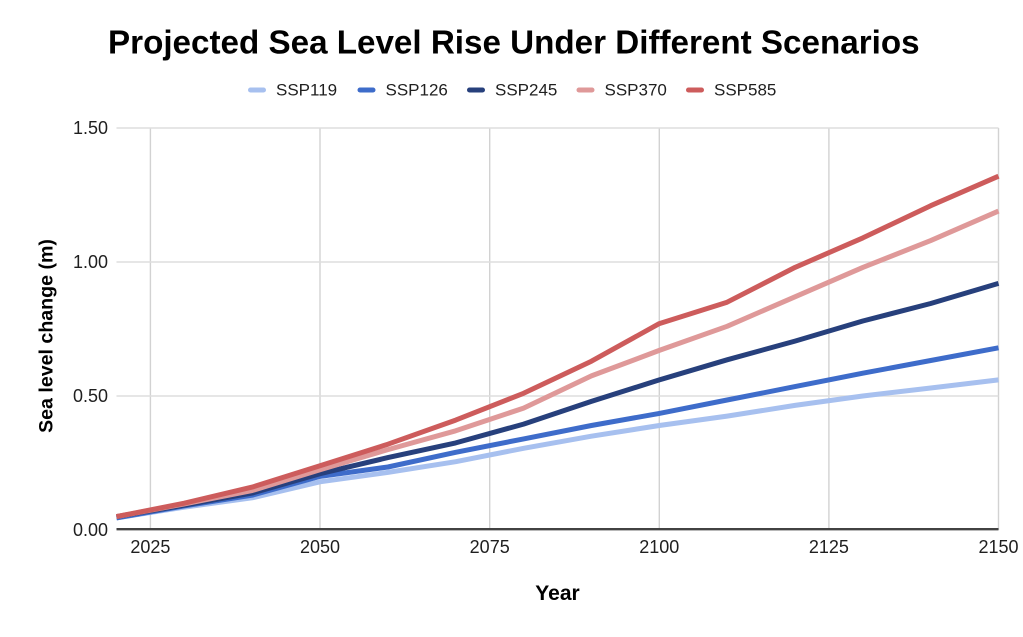 The width and height of the screenshot is (1023, 637). Describe the element at coordinates (417, 90) in the screenshot. I see `svg-text: SSP126` at that location.